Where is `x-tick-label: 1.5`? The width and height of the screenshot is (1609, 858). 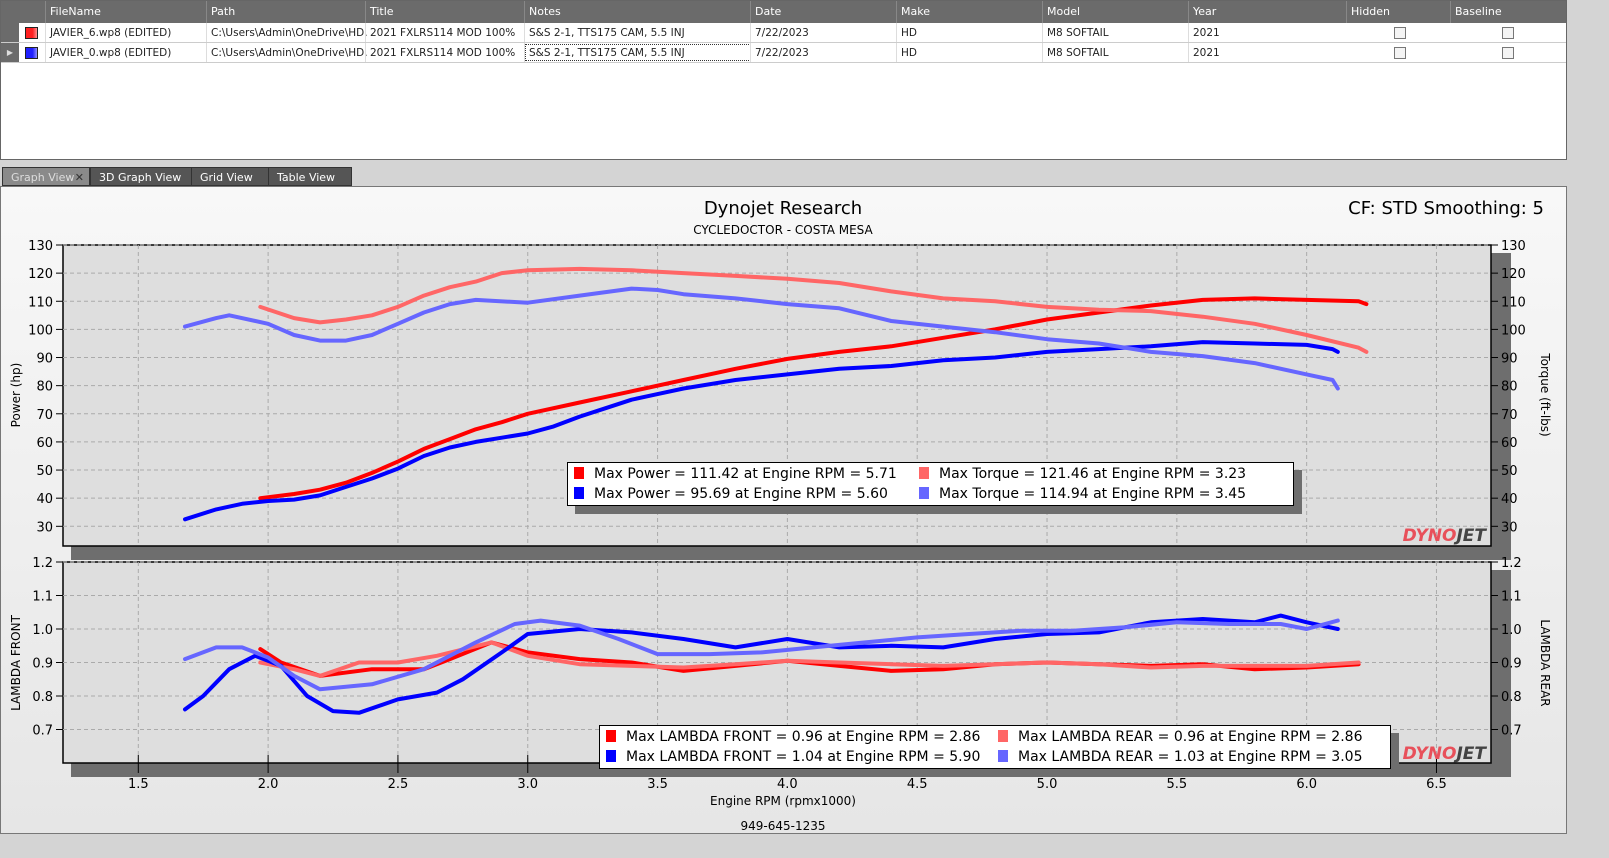
x-tick-label: 1.5 is located at coordinates (138, 784).